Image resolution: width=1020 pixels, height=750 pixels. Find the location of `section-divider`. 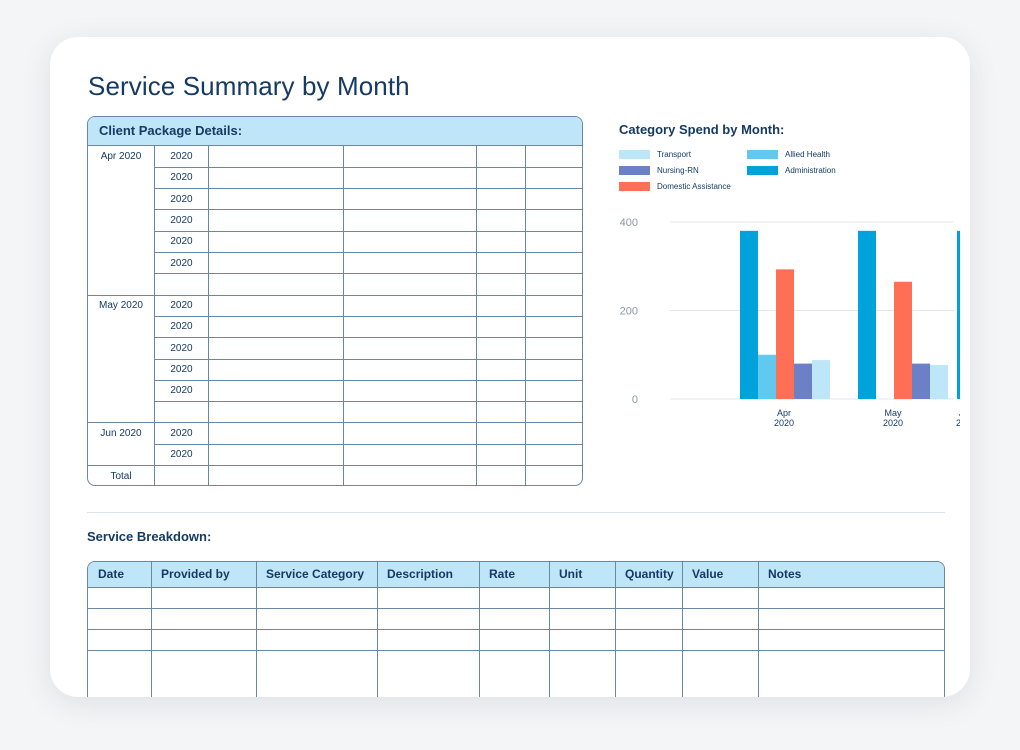

section-divider is located at coordinates (516, 512).